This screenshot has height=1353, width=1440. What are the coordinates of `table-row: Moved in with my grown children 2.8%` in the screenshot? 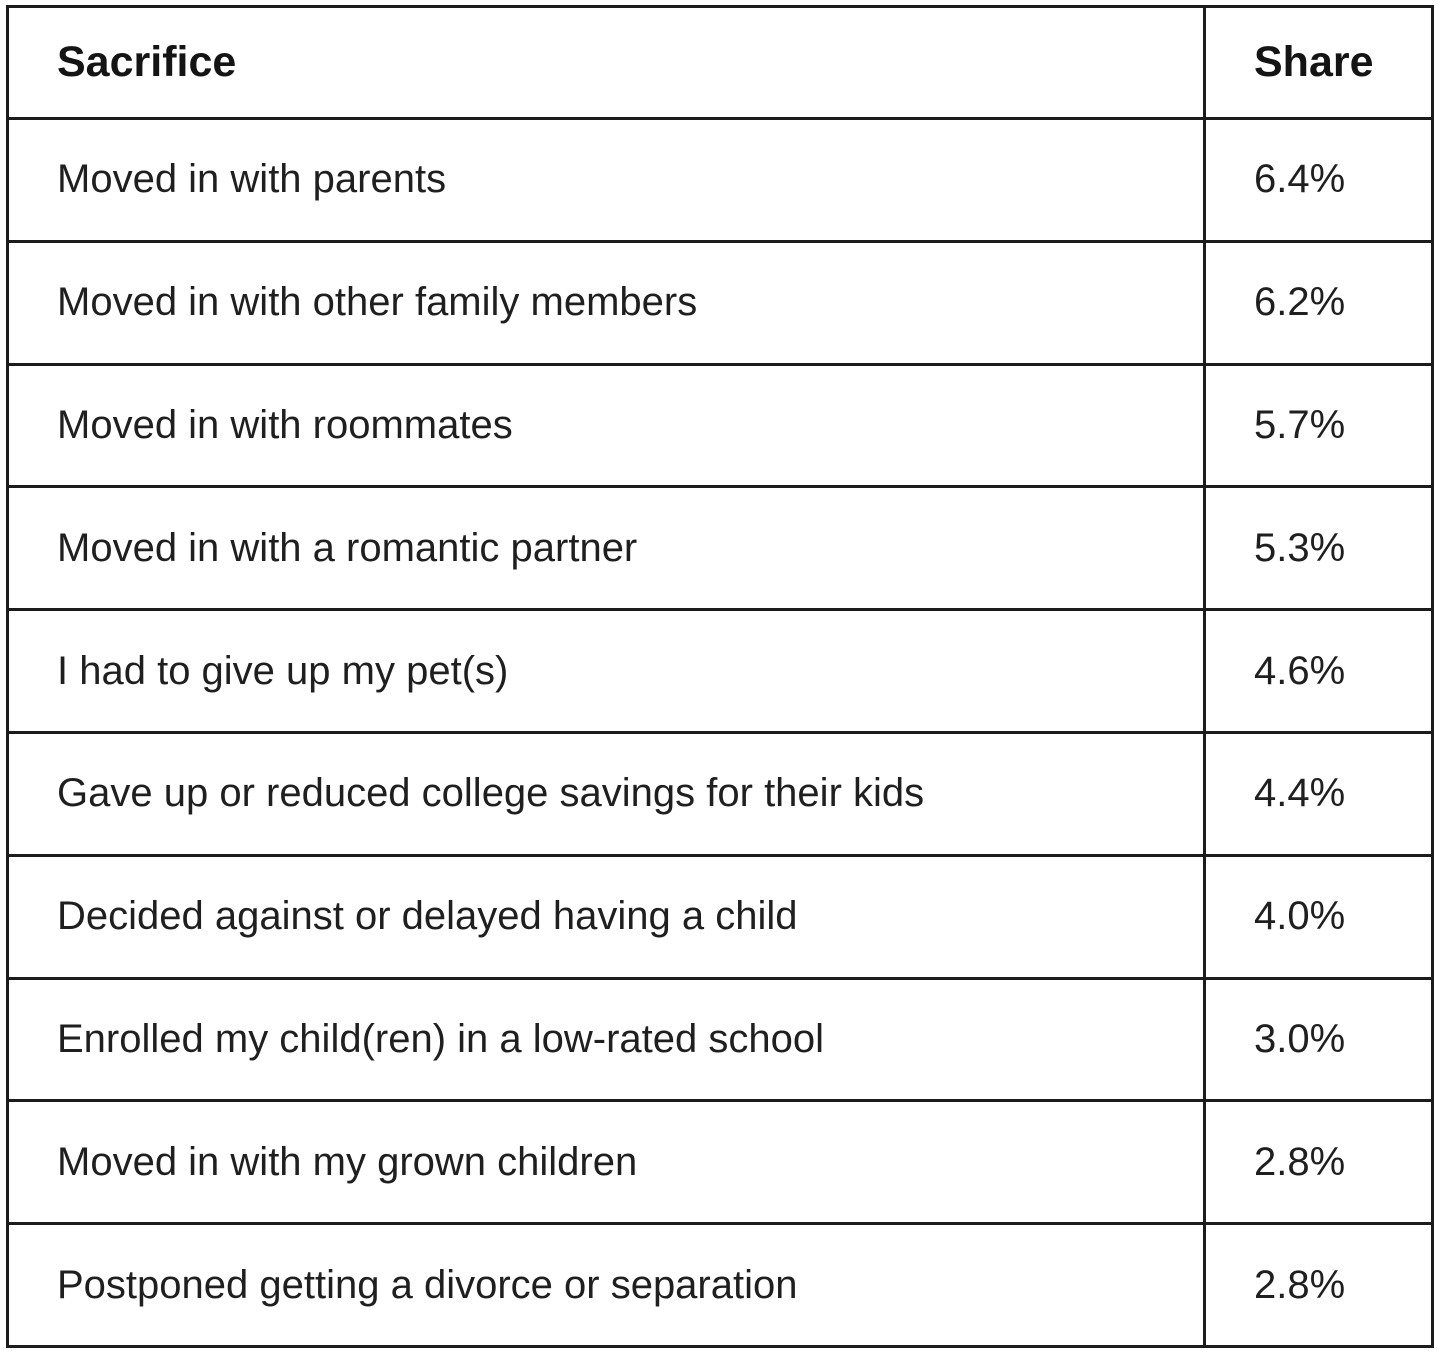 It's located at (720, 1162).